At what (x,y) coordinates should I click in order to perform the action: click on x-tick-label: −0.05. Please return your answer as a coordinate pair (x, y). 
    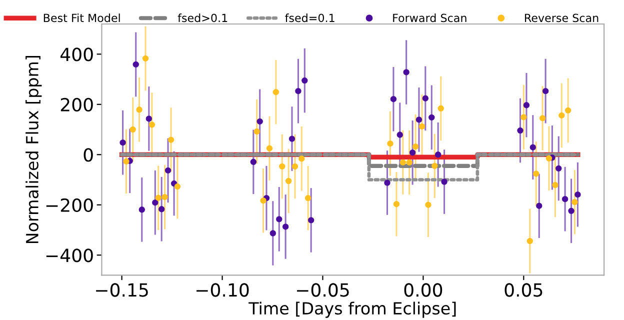
    Looking at the image, I should click on (322, 290).